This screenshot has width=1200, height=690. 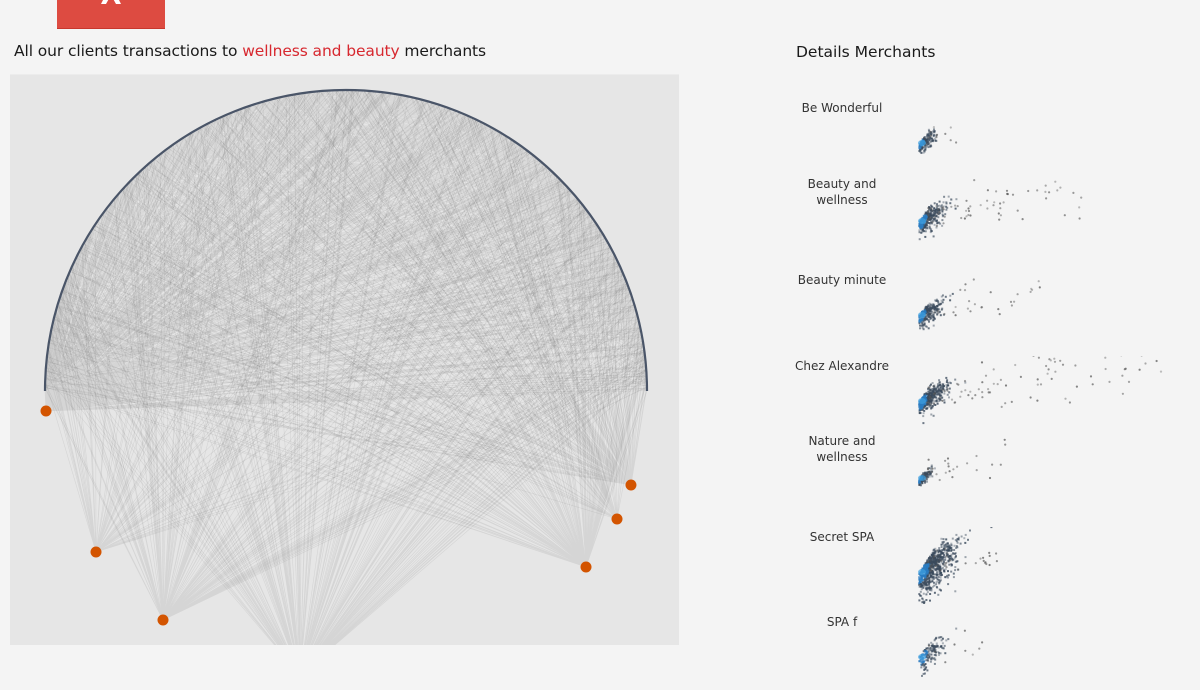 I want to click on merchant-row: Chez Alexandre, so click(x=990, y=395).